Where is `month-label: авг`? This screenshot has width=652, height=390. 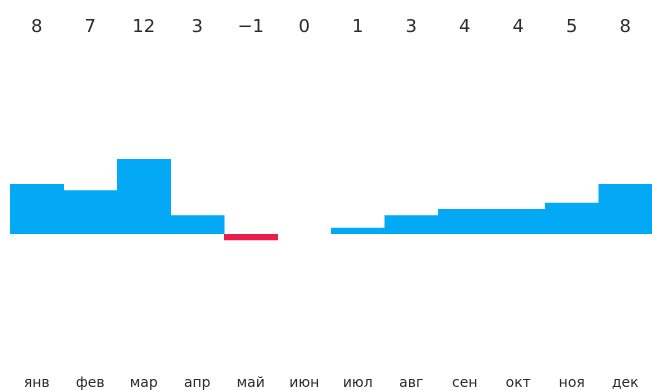 month-label: авг is located at coordinates (411, 382).